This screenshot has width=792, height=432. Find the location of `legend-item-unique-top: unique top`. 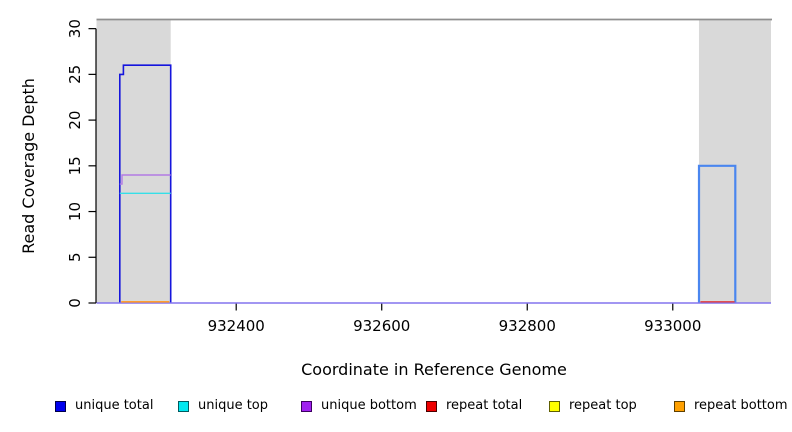

legend-item-unique-top: unique top is located at coordinates (223, 406).